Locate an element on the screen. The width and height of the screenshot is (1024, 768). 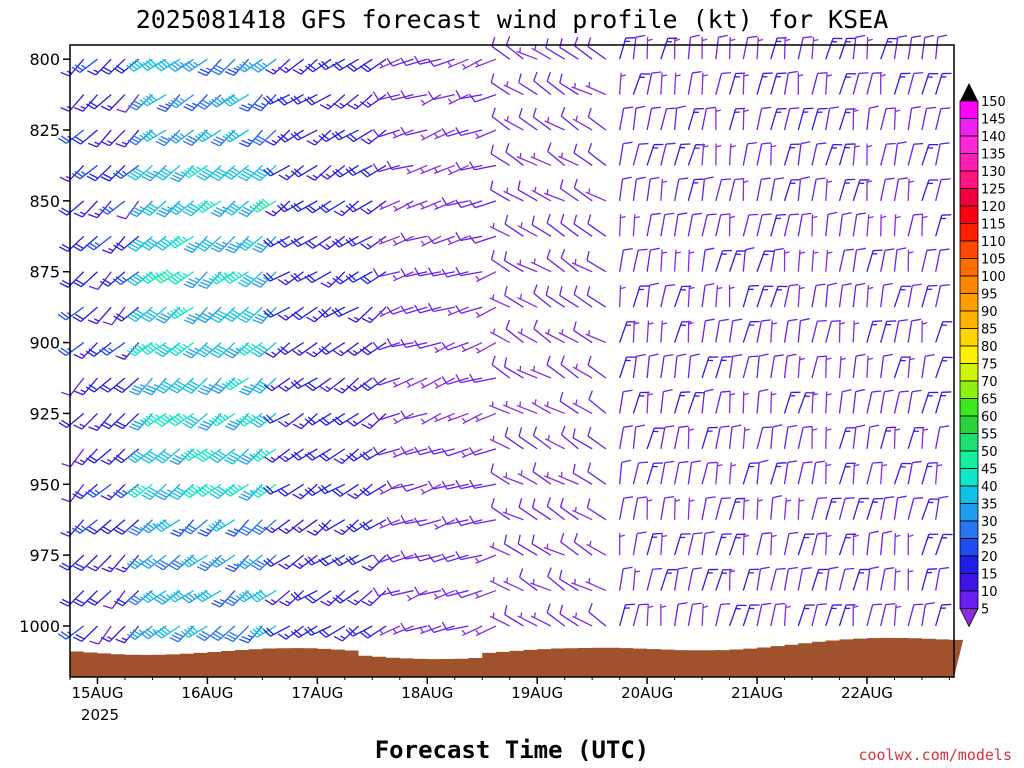
colorbar-label: 80 is located at coordinates (989, 347).